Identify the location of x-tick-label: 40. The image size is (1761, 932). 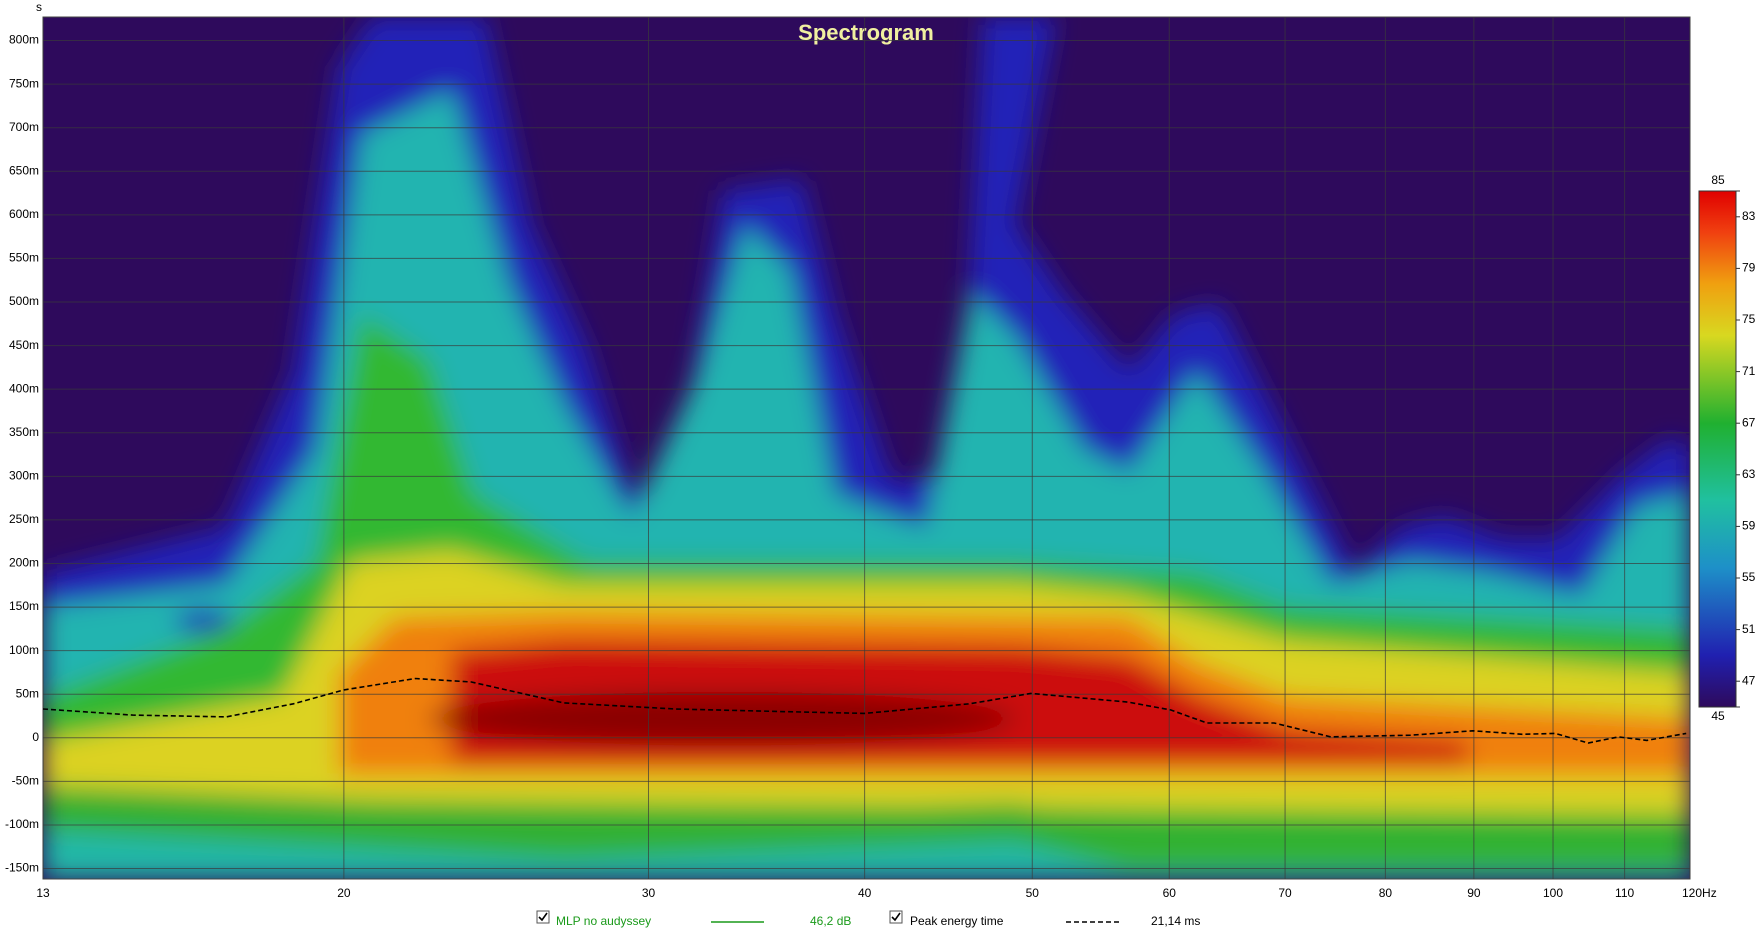
(865, 893).